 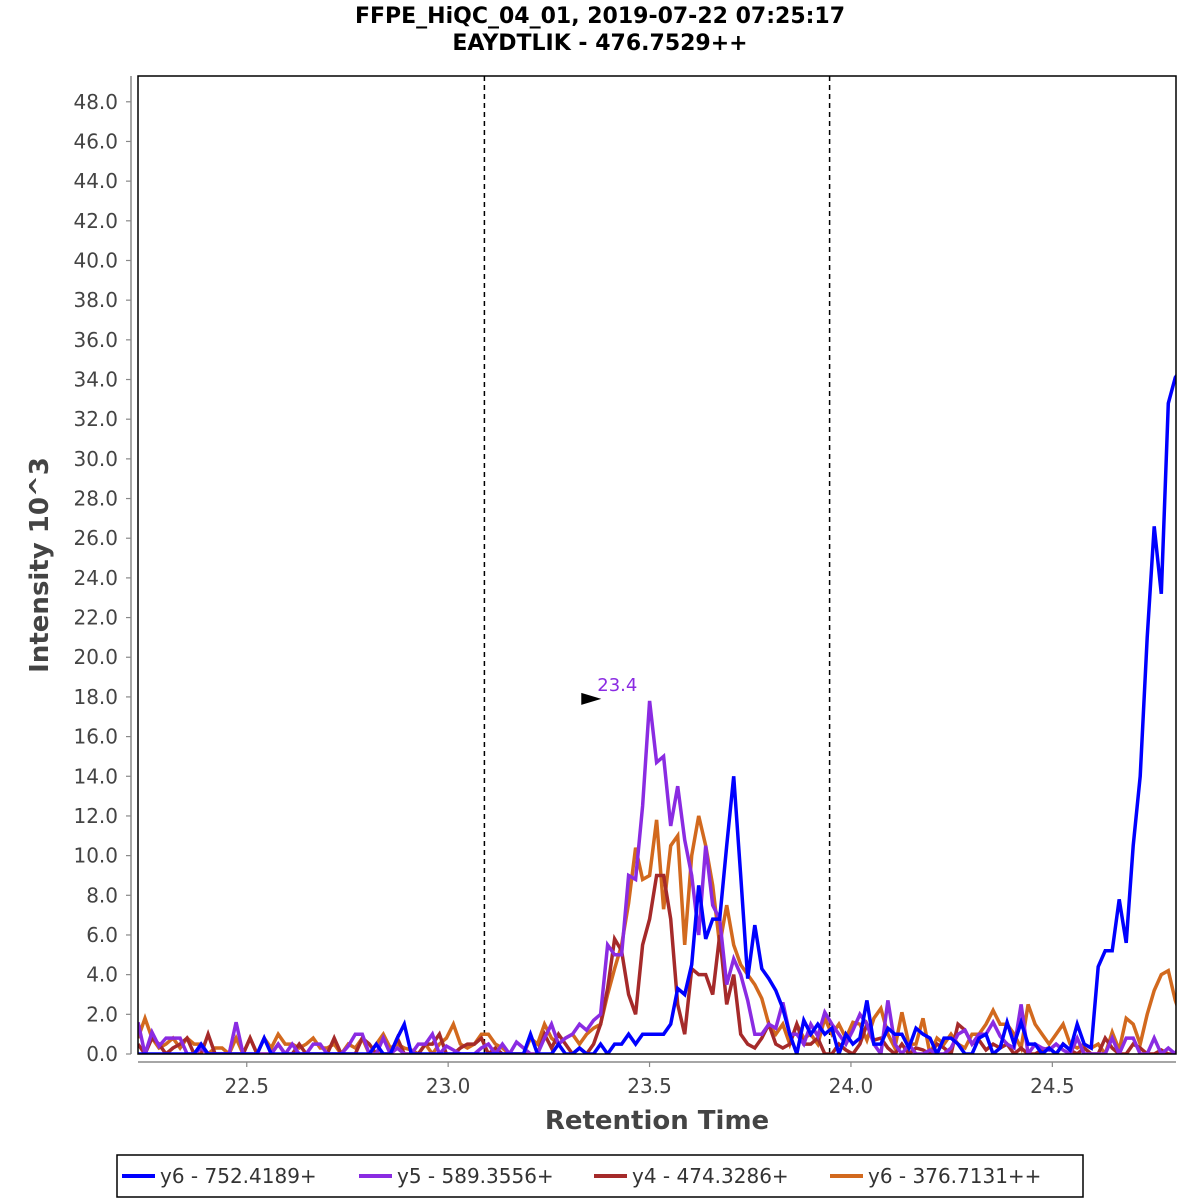 What do you see at coordinates (102, 1054) in the screenshot?
I see `y-tick-label: 0.0` at bounding box center [102, 1054].